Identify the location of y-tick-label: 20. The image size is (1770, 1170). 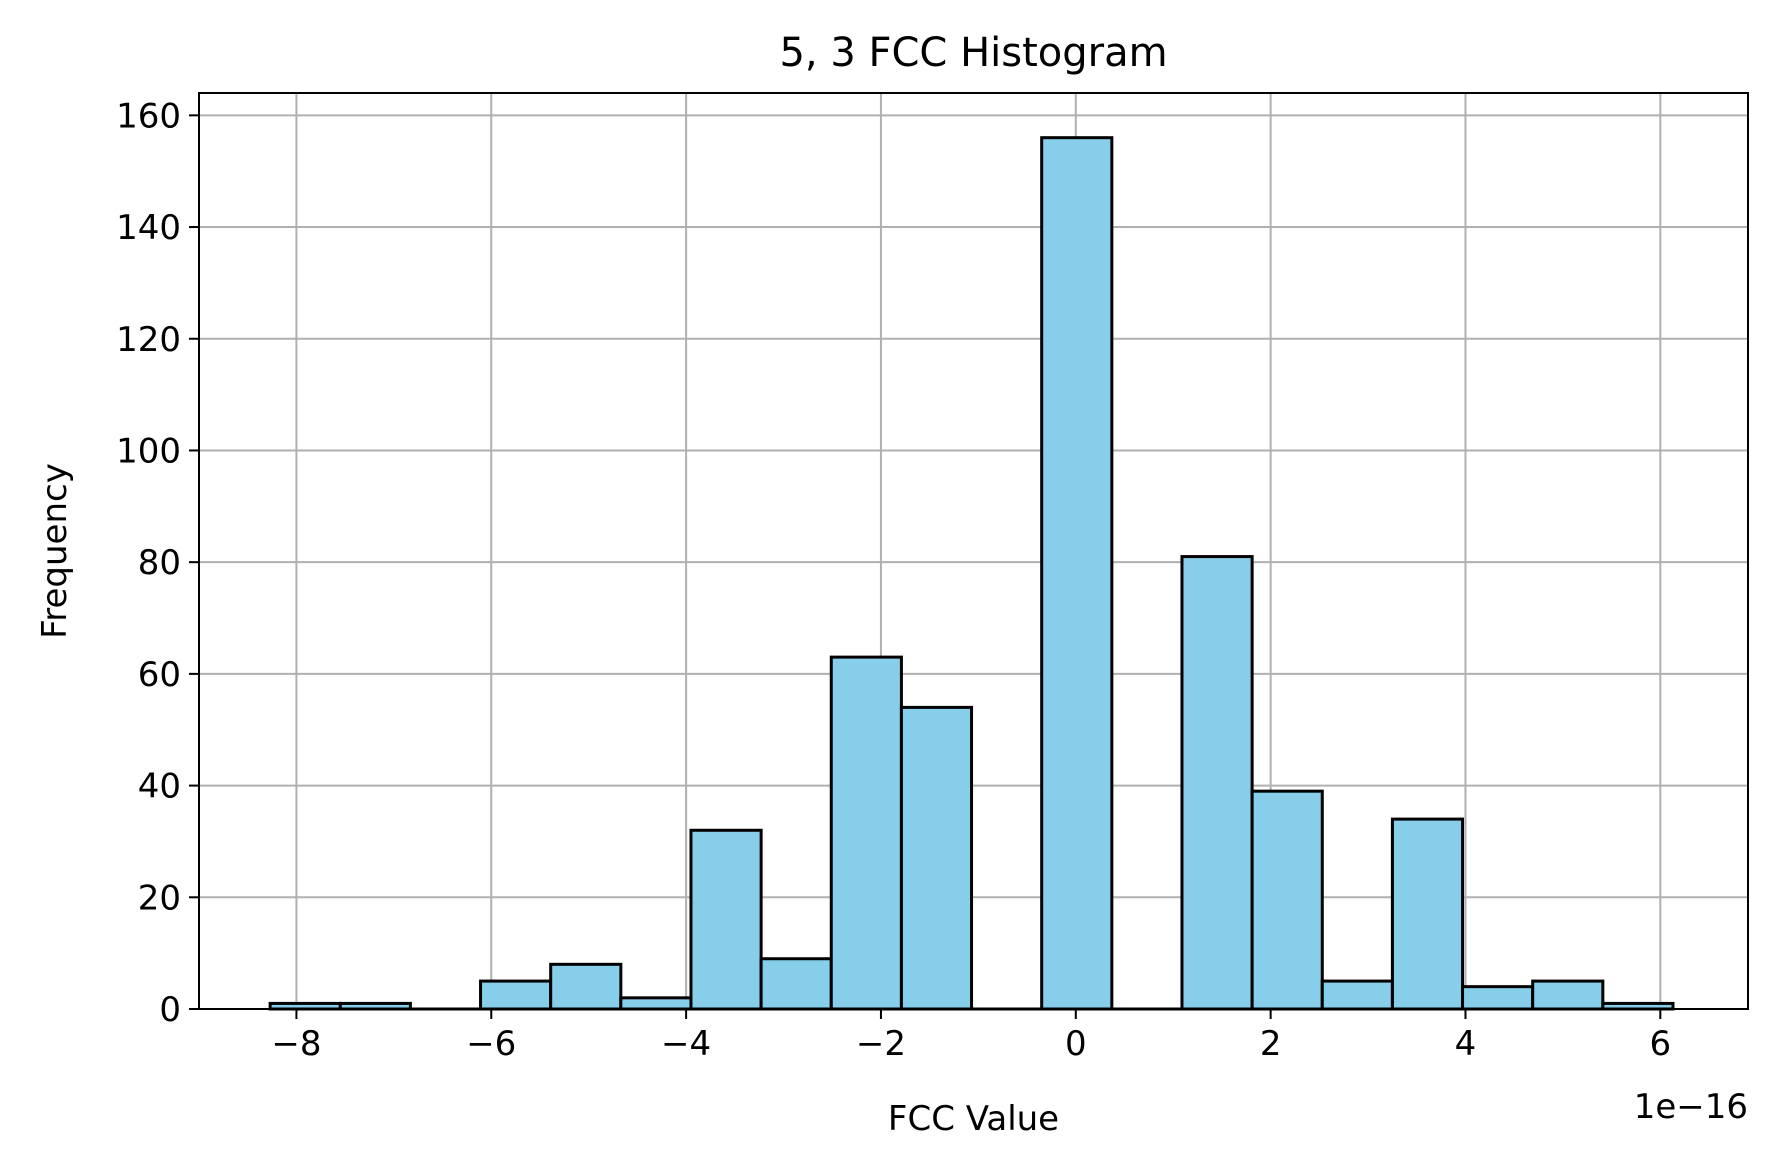
(159, 898).